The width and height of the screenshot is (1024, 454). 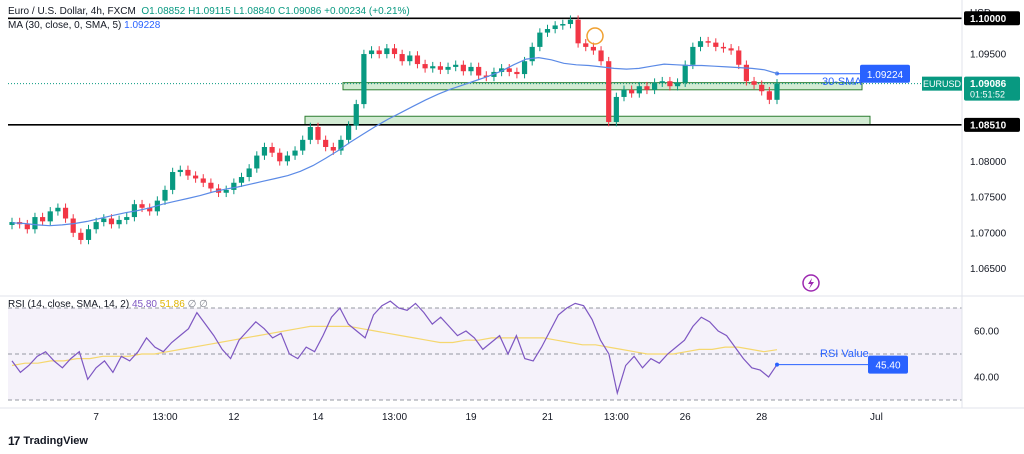 What do you see at coordinates (72, 11) in the screenshot?
I see `symbol-title: Euro / U.S. Dollar, 4h, FXCM` at bounding box center [72, 11].